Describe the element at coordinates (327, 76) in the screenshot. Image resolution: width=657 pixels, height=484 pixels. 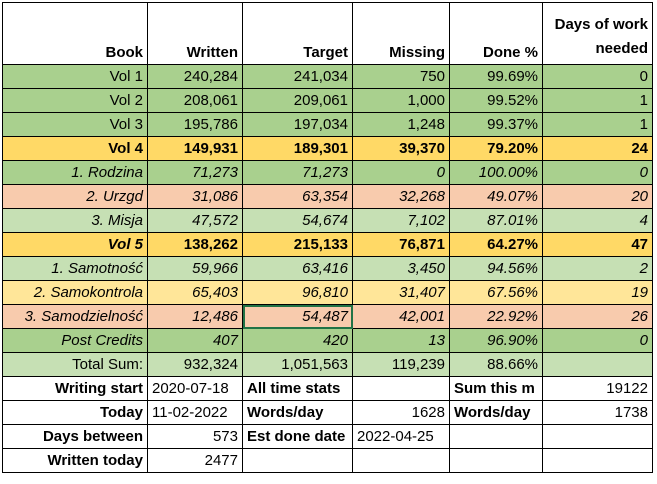
I see `data-row: Vol 1 240,284 241,034 750 99.69% 0` at that location.